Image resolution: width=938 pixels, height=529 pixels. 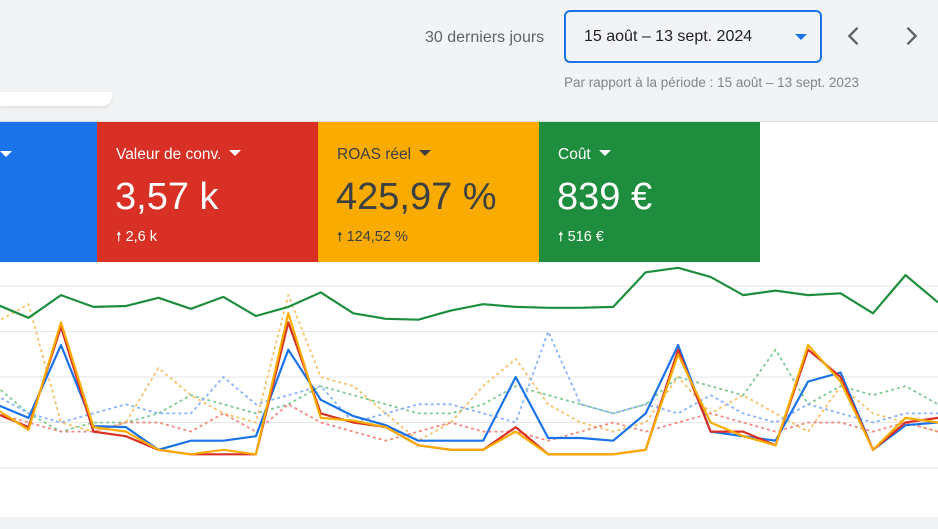 I want to click on date-range-dropdown: 15 août – 13 sept. 2024, so click(x=693, y=36).